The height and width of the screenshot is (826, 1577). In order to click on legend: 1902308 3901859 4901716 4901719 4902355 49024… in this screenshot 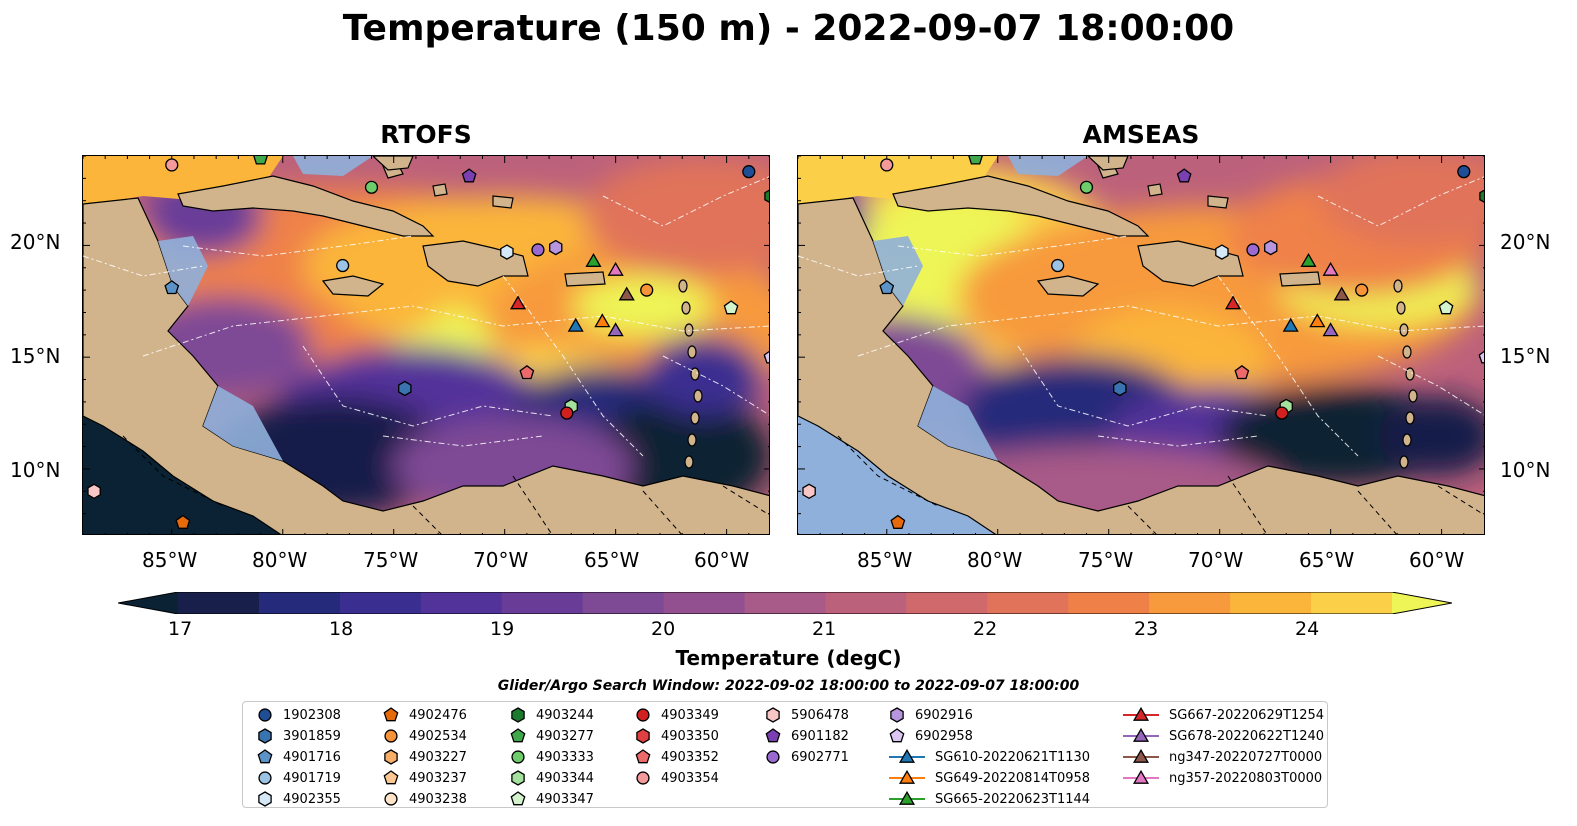, I will do `click(785, 754)`.